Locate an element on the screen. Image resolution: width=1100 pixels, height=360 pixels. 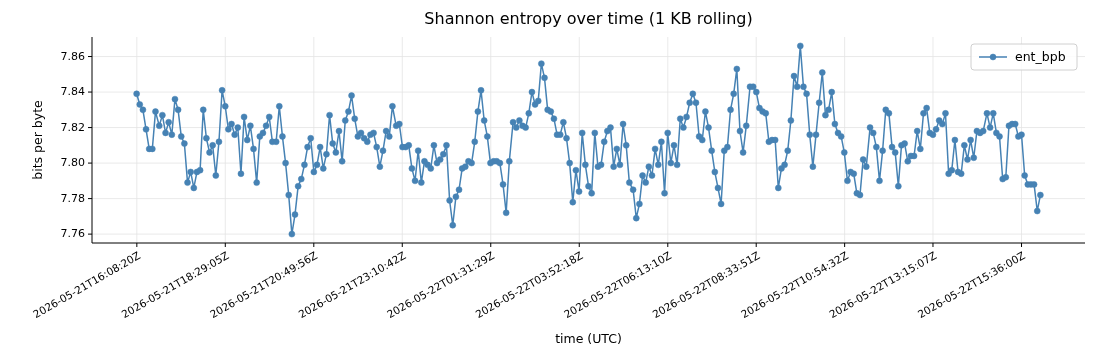
y-tick-label: 7.78 is located at coordinates (72, 198).